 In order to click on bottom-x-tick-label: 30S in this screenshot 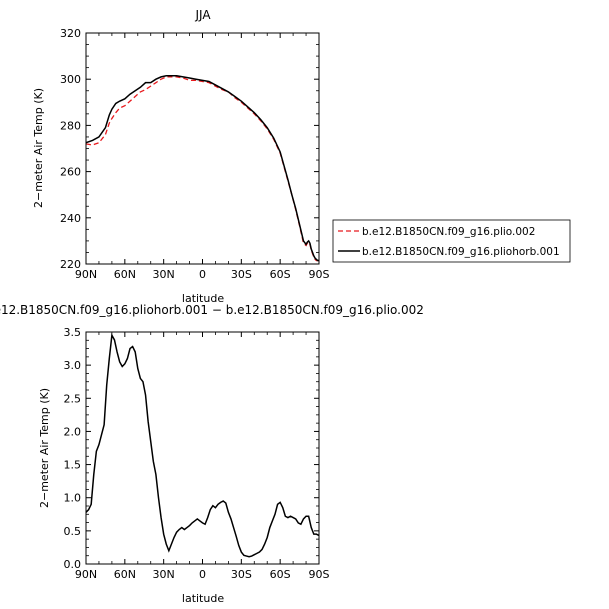, I will do `click(241, 574)`.